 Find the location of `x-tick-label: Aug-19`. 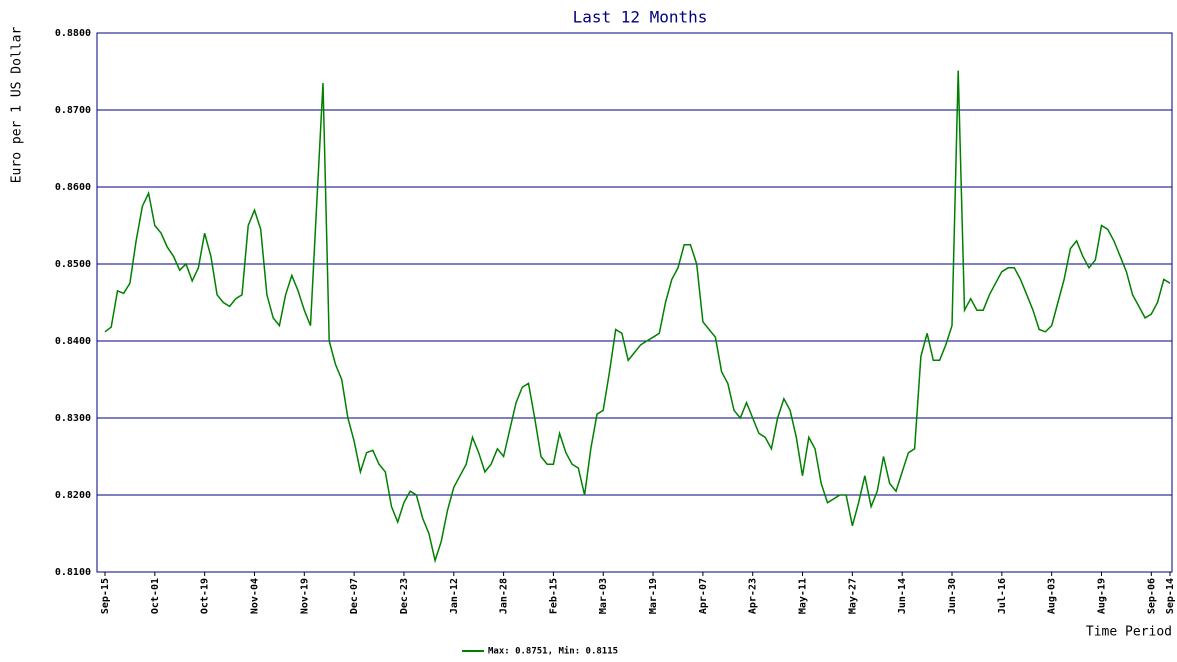

x-tick-label: Aug-19 is located at coordinates (1101, 596).